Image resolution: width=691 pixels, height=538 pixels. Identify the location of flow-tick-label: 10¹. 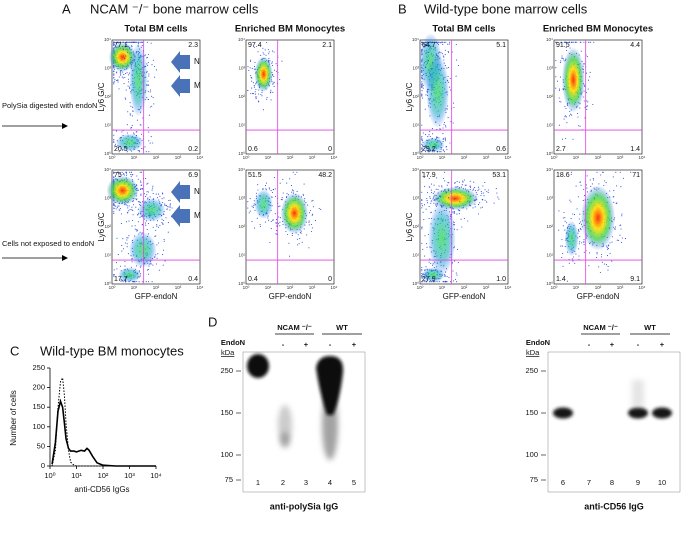
(134, 157).